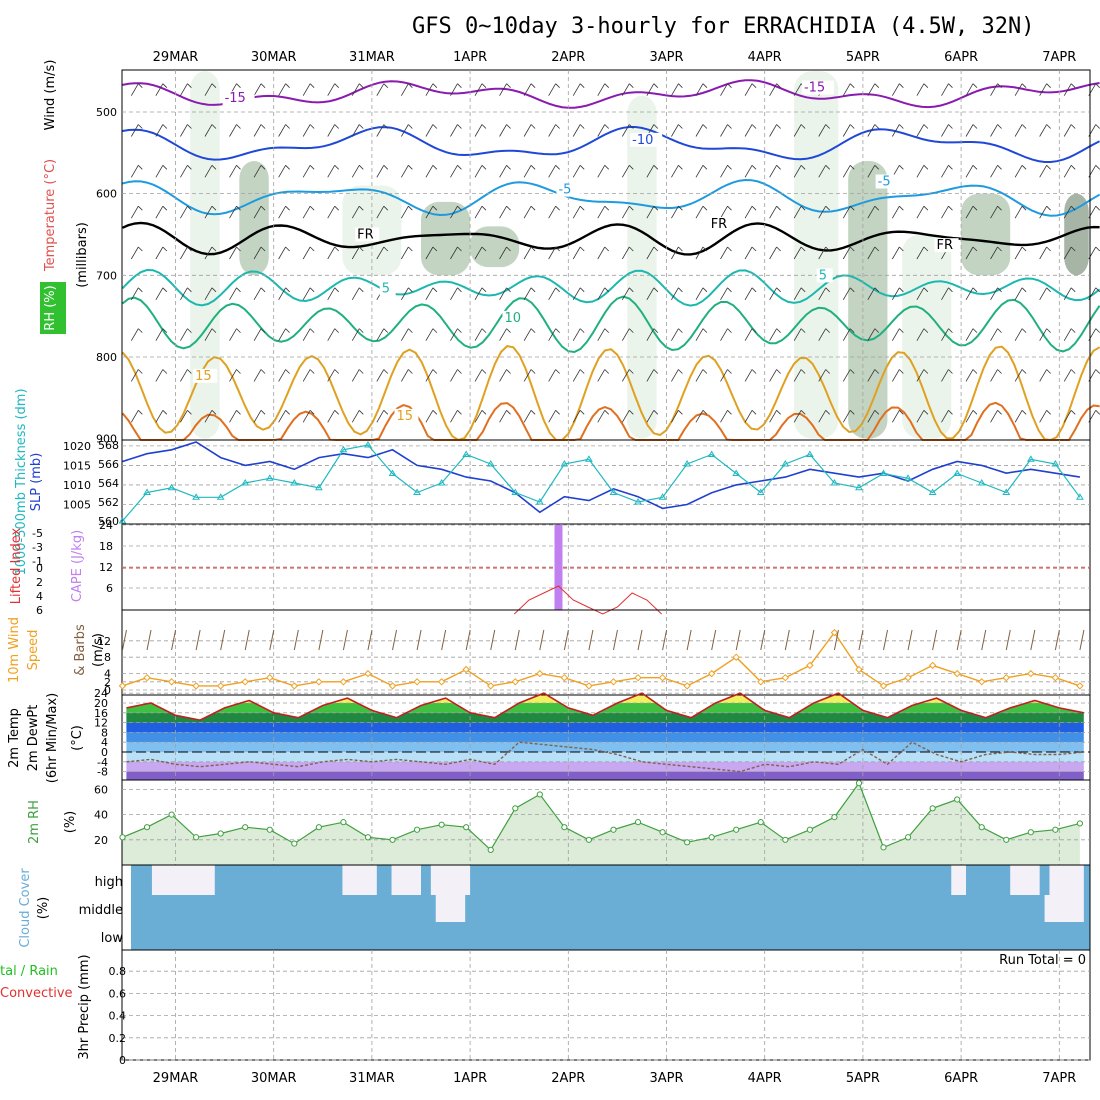  What do you see at coordinates (14, 738) in the screenshot?
I see `temp-label-1: 2m Temp` at bounding box center [14, 738].